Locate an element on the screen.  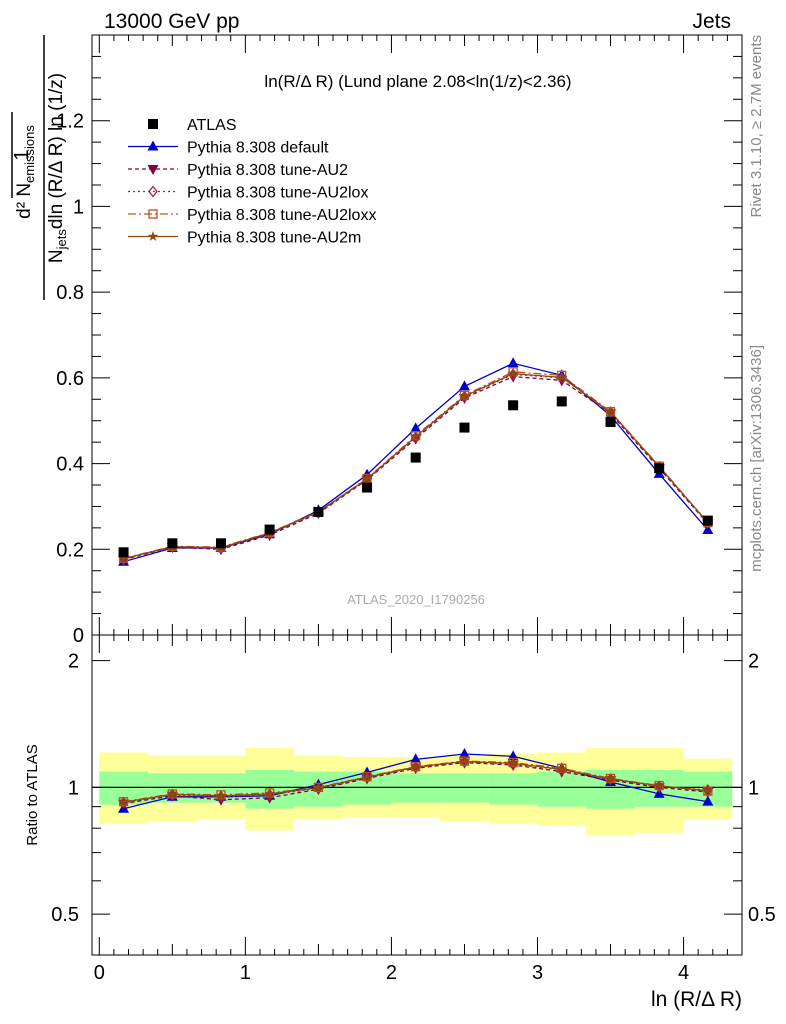
analysis-watermark: ATLAS_2020_I1790256 is located at coordinates (416, 599).